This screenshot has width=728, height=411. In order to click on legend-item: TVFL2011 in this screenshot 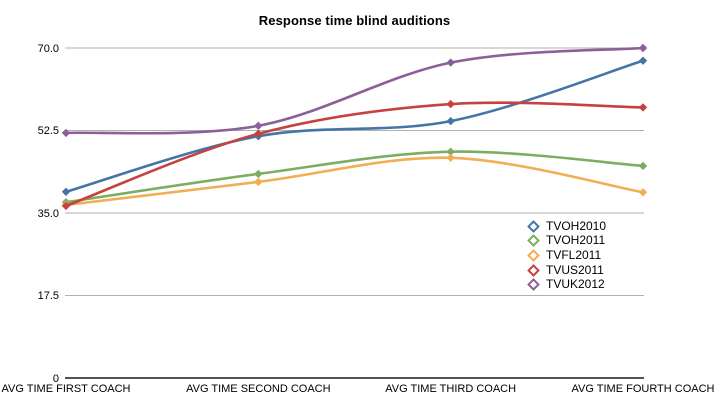, I will do `click(566, 255)`.